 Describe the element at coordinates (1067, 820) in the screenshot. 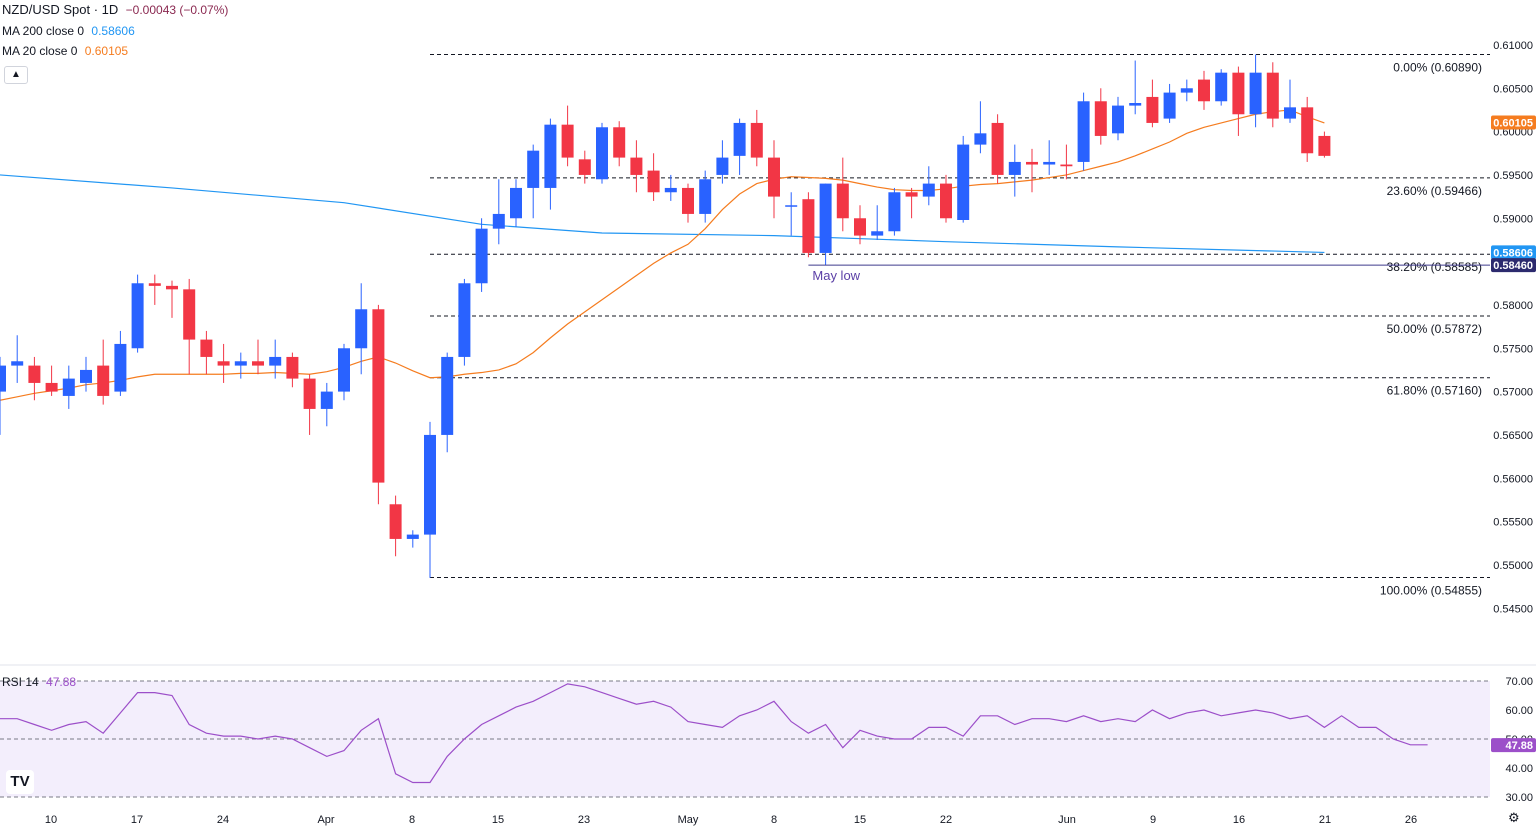

I see `time-tick: Jun` at that location.